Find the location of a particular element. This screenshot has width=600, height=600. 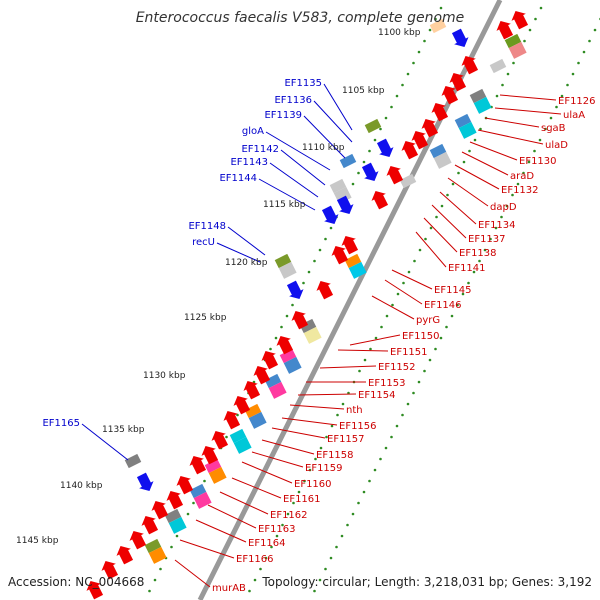

reverse-gene-label: EF1162 is located at coordinates (289, 515).